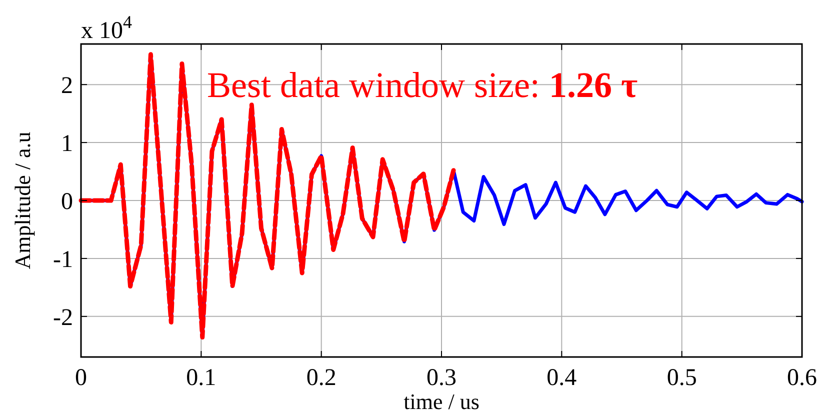 The image size is (824, 414). I want to click on x-tick-label: 0.5, so click(681, 378).